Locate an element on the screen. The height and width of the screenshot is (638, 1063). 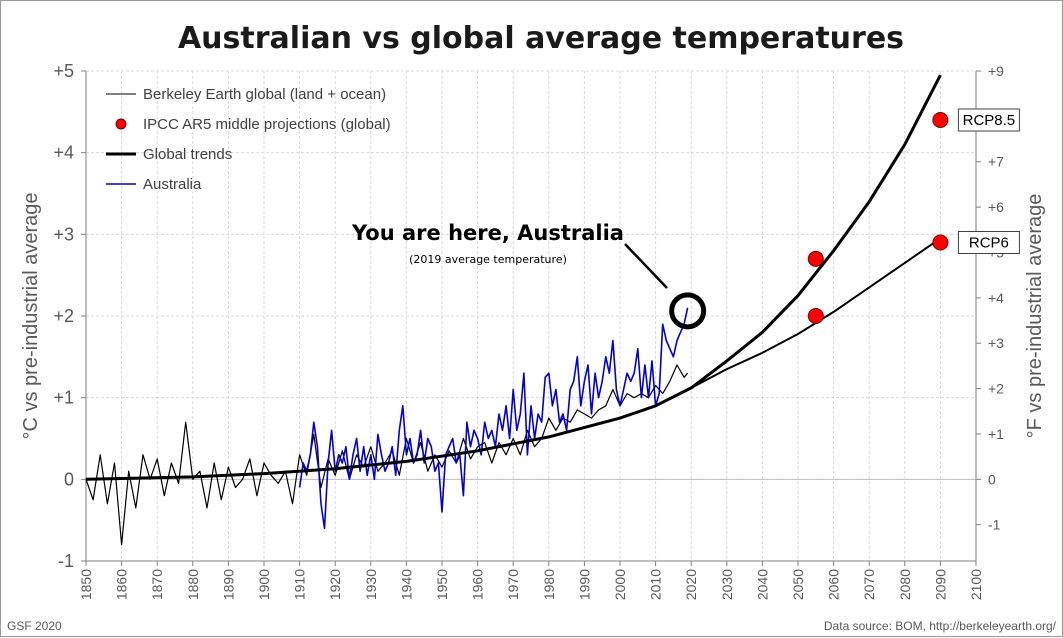
legend-label-global: Berkeley Earth global (land + ocean) is located at coordinates (264, 94).